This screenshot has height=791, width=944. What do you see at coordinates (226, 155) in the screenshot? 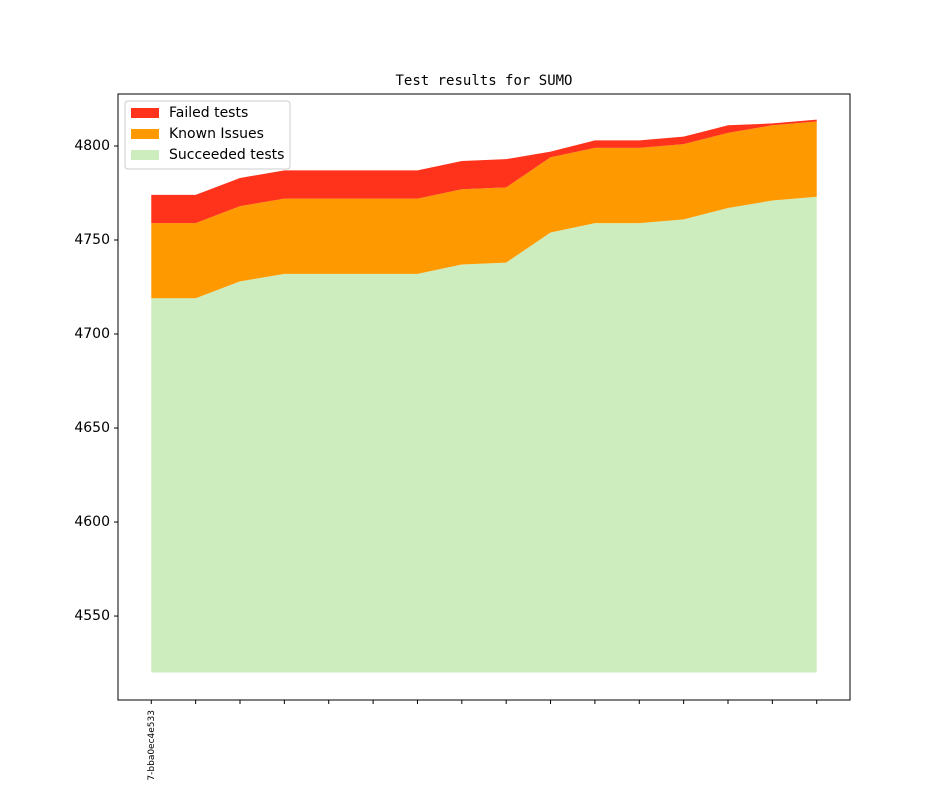
I see `legend-label: Succeeded tests` at bounding box center [226, 155].